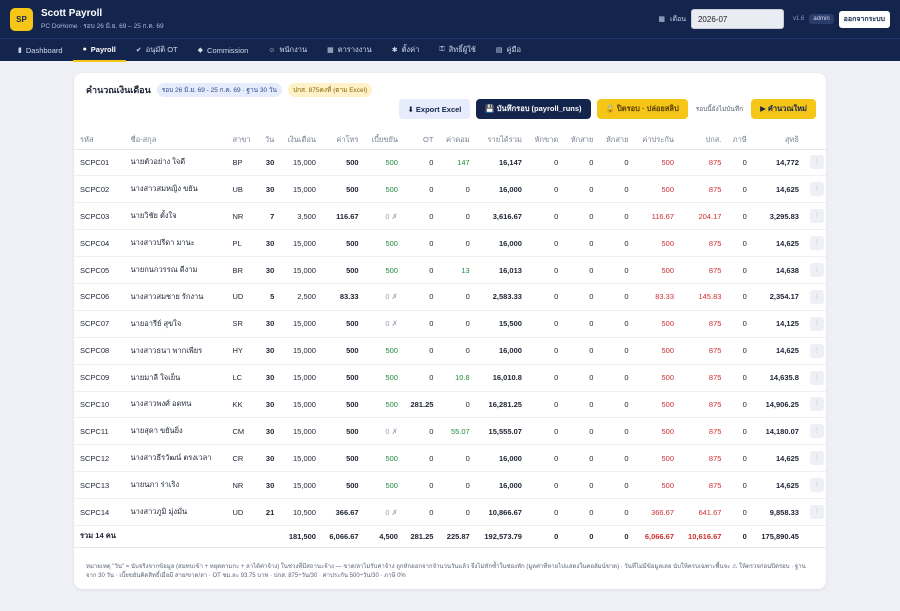  I want to click on nav-item-2: ✔ อนุมัติ OT, so click(157, 50).